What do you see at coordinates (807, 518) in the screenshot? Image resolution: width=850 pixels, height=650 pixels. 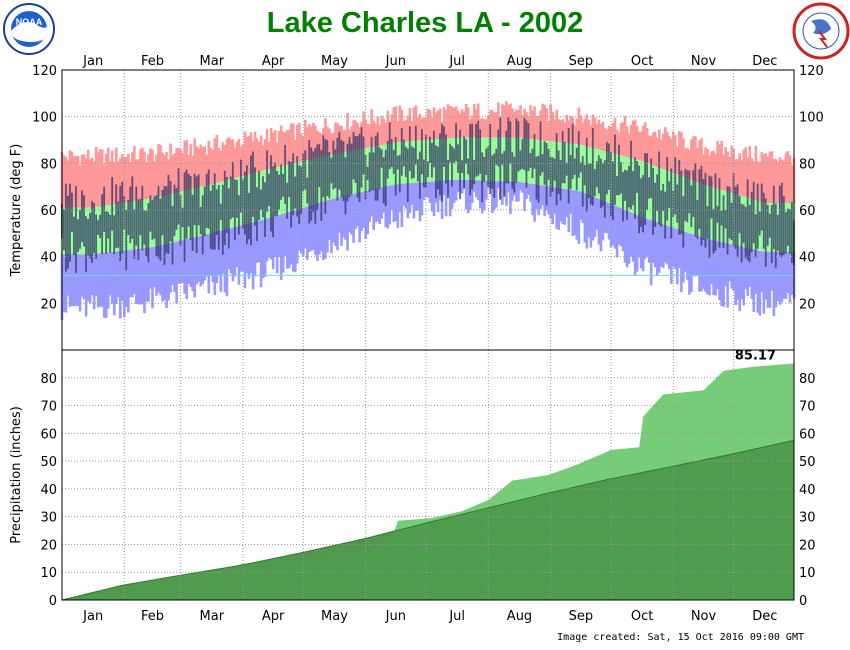 I see `precipitation-ytick-right: 30` at bounding box center [807, 518].